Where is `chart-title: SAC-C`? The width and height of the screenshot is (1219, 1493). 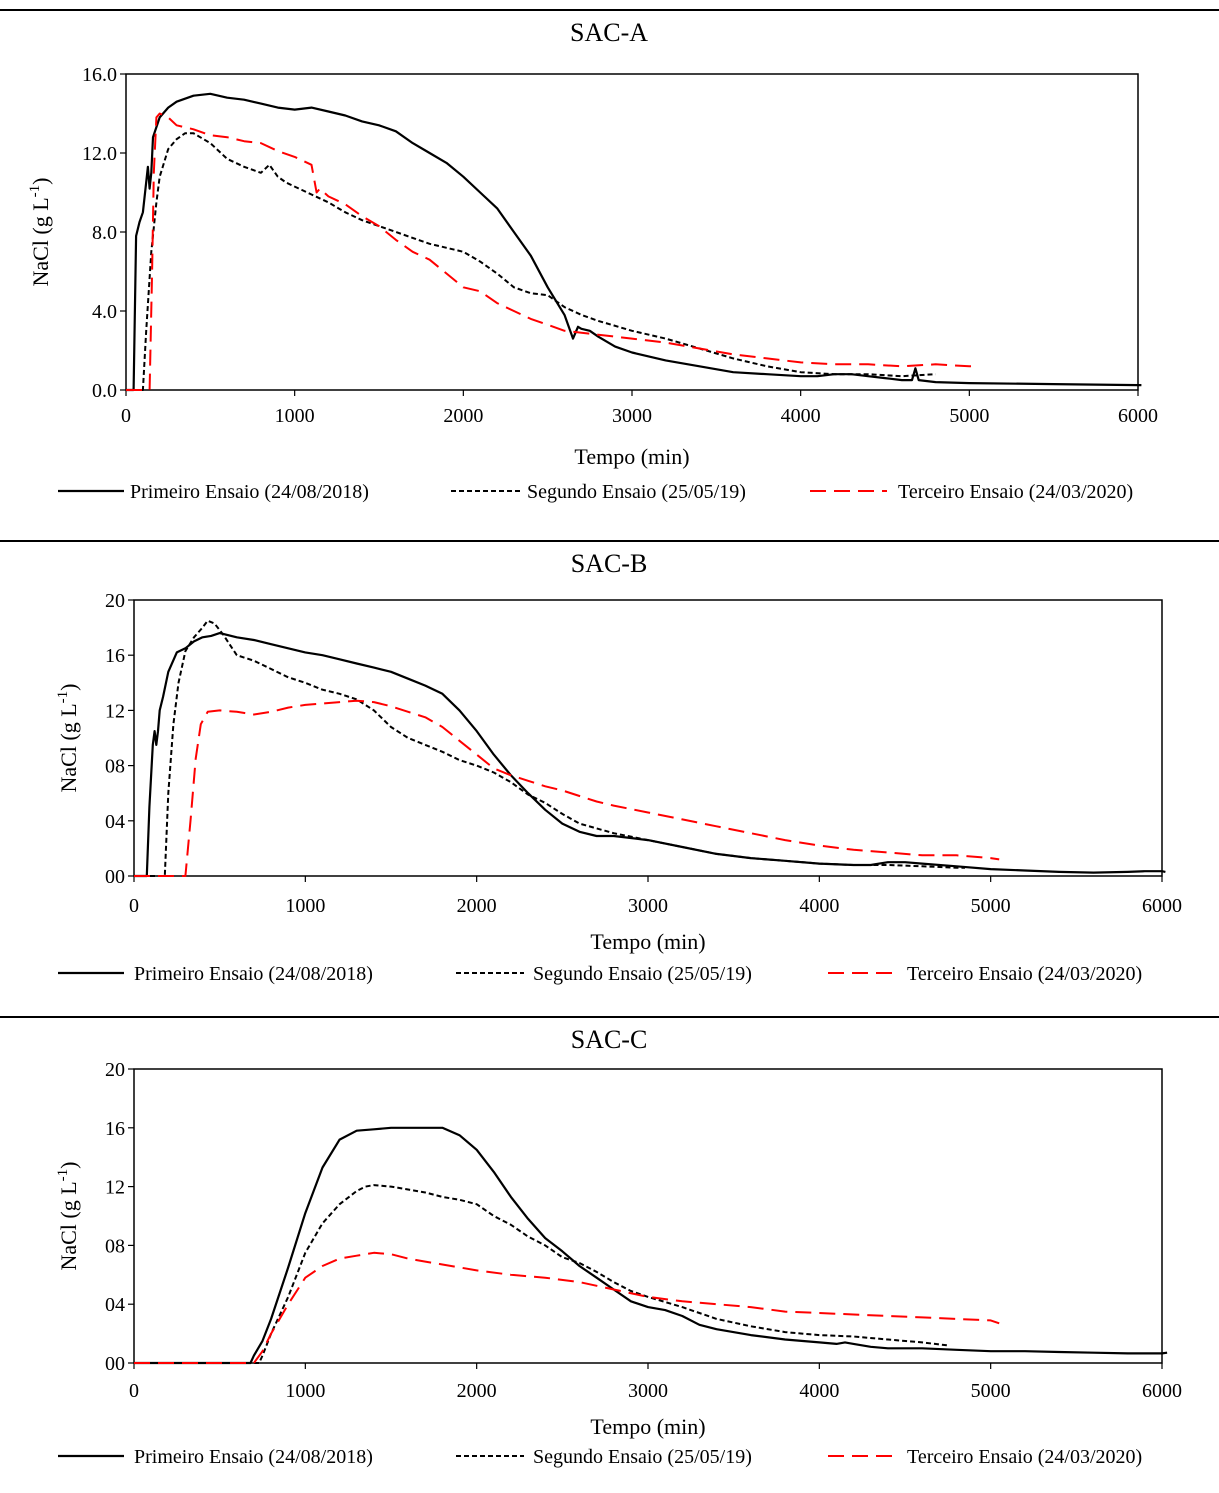 chart-title: SAC-C is located at coordinates (609, 1039).